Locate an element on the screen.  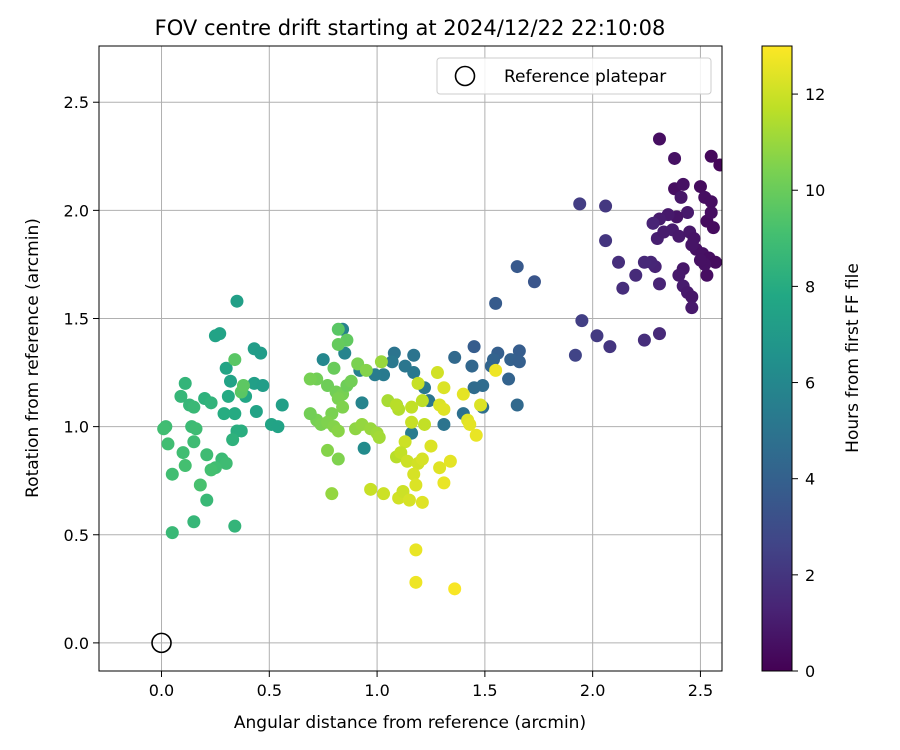
y-tick-label: 0.5 is located at coordinates (76, 535).